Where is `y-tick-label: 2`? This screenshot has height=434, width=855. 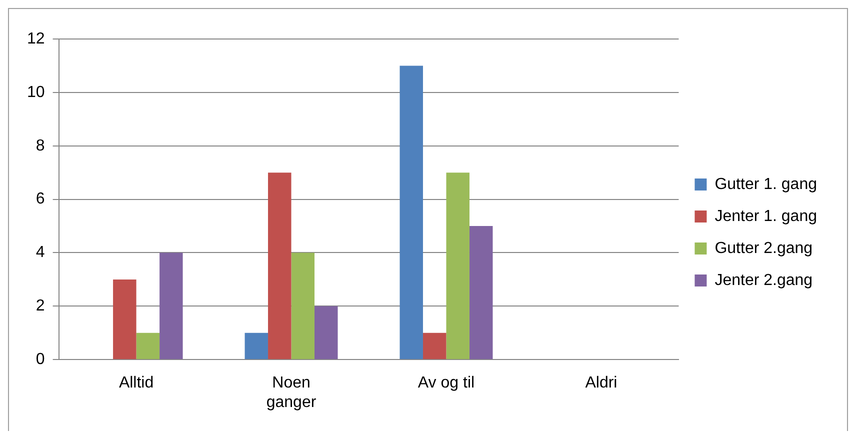
y-tick-label: 2 is located at coordinates (40, 306).